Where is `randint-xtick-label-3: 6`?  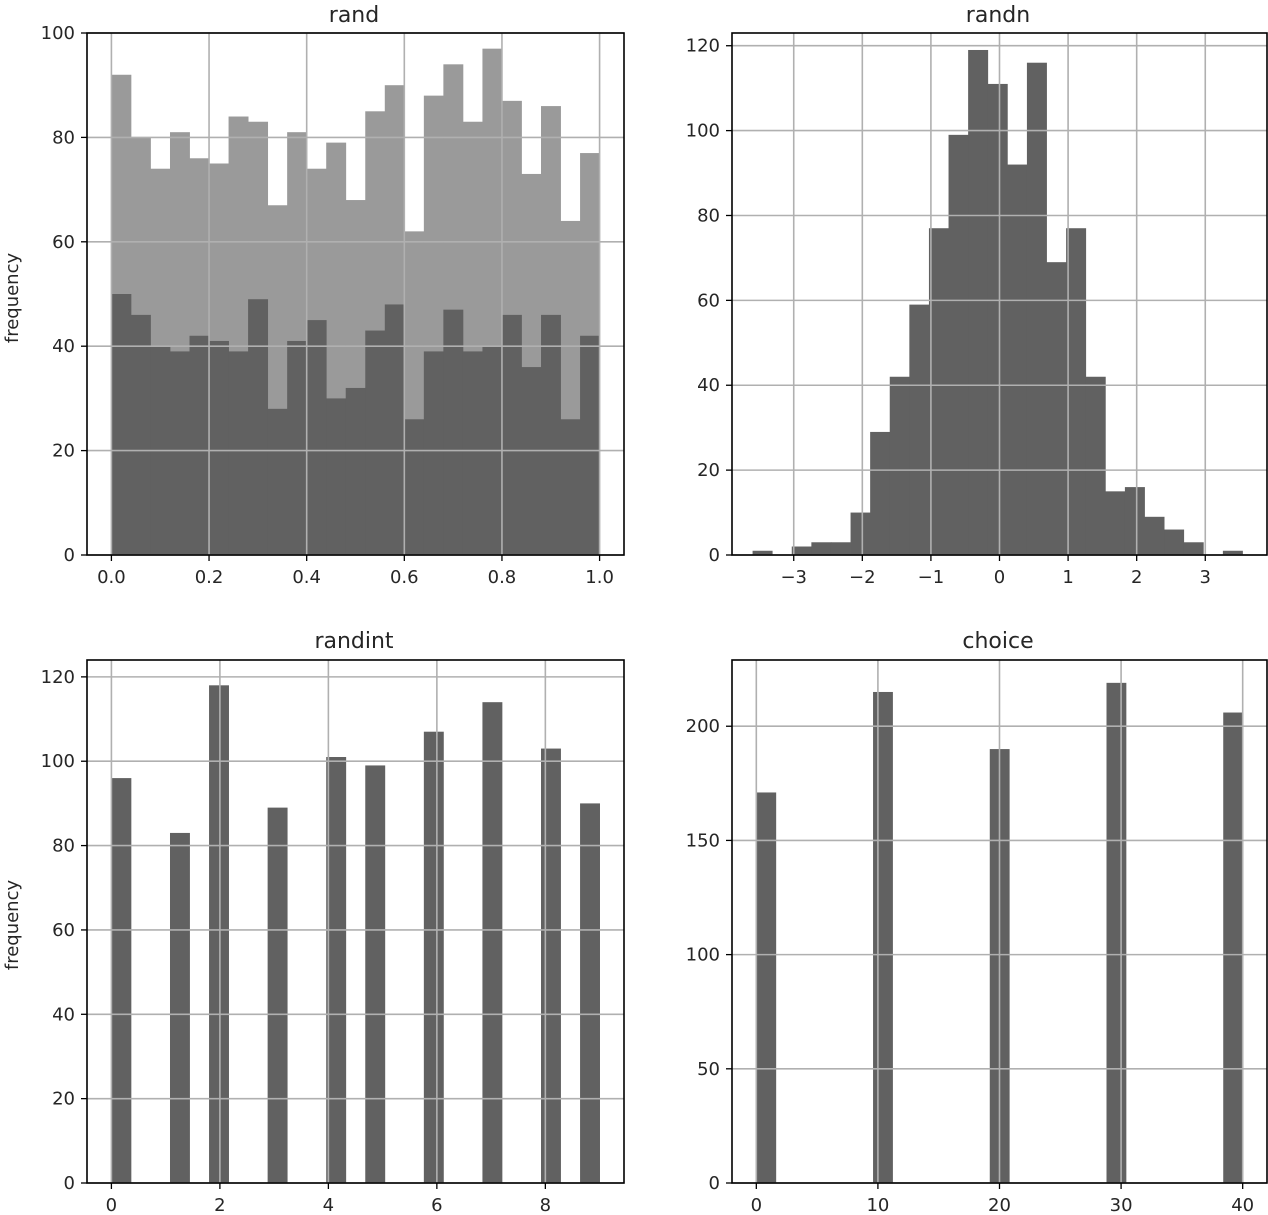 randint-xtick-label-3: 6 is located at coordinates (436, 1205).